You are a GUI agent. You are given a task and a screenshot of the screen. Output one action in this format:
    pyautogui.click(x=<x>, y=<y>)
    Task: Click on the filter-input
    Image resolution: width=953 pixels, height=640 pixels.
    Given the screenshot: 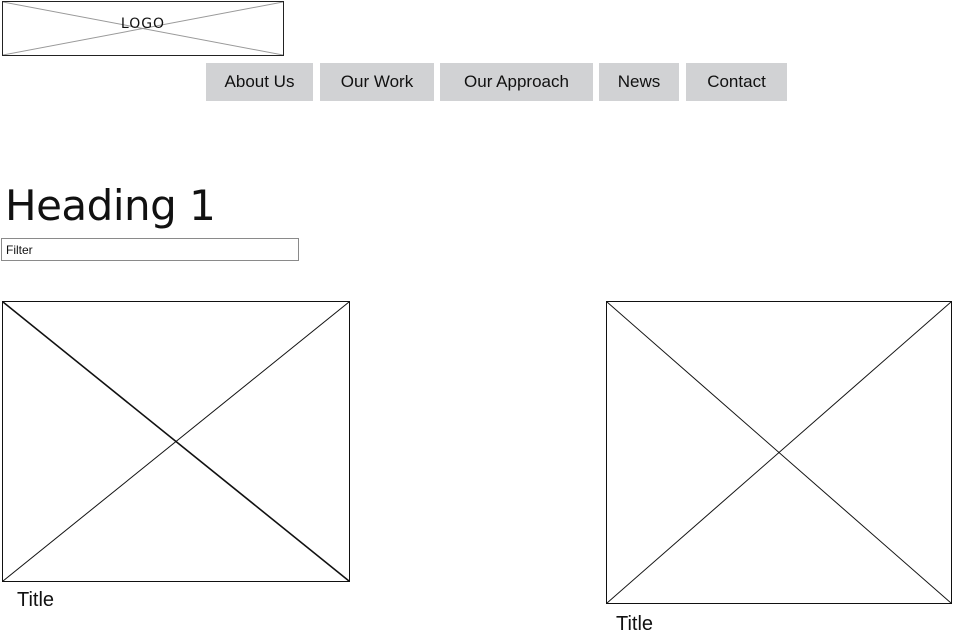 What is the action you would take?
    pyautogui.click(x=150, y=249)
    